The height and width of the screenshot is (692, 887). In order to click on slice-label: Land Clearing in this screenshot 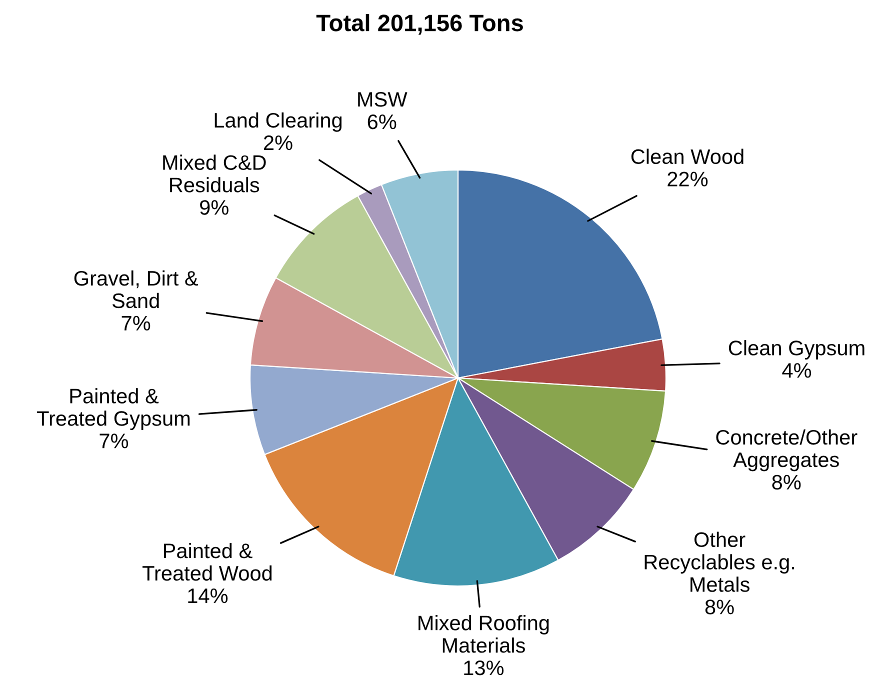, I will do `click(278, 122)`.